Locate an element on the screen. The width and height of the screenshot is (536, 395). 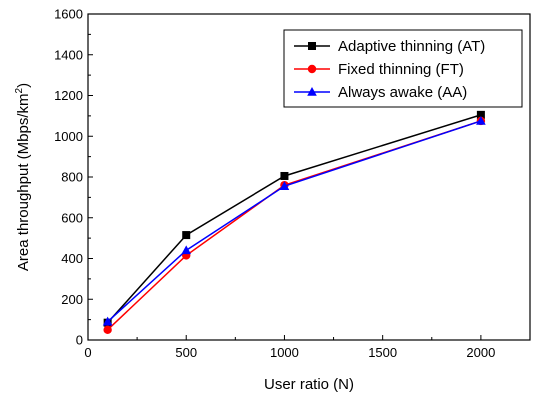
y-tick-label: 1600 is located at coordinates (68, 14).